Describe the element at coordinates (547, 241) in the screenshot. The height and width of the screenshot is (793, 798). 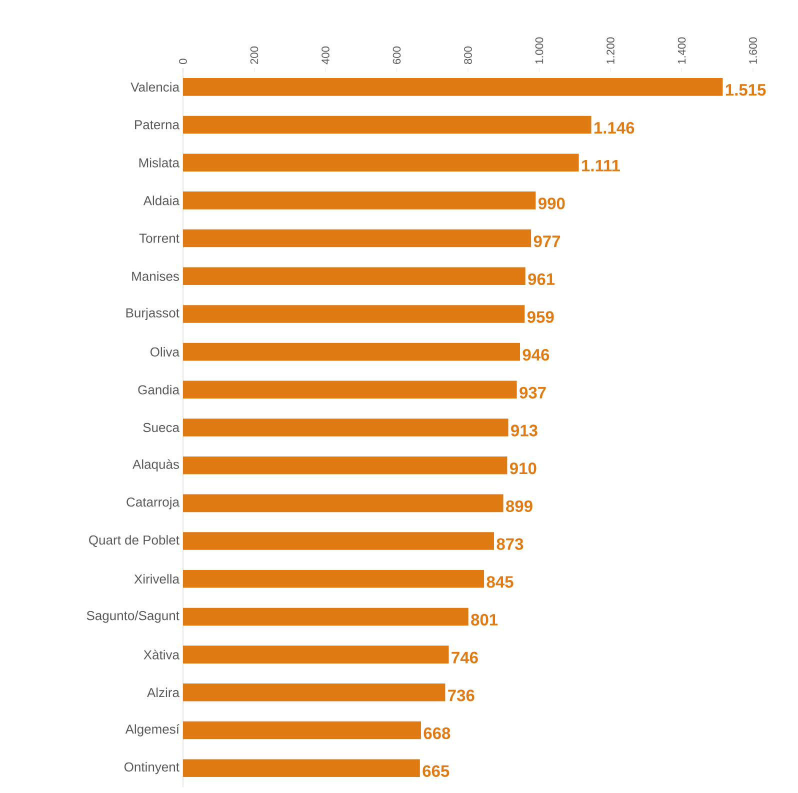
I see `data-label: 977` at that location.